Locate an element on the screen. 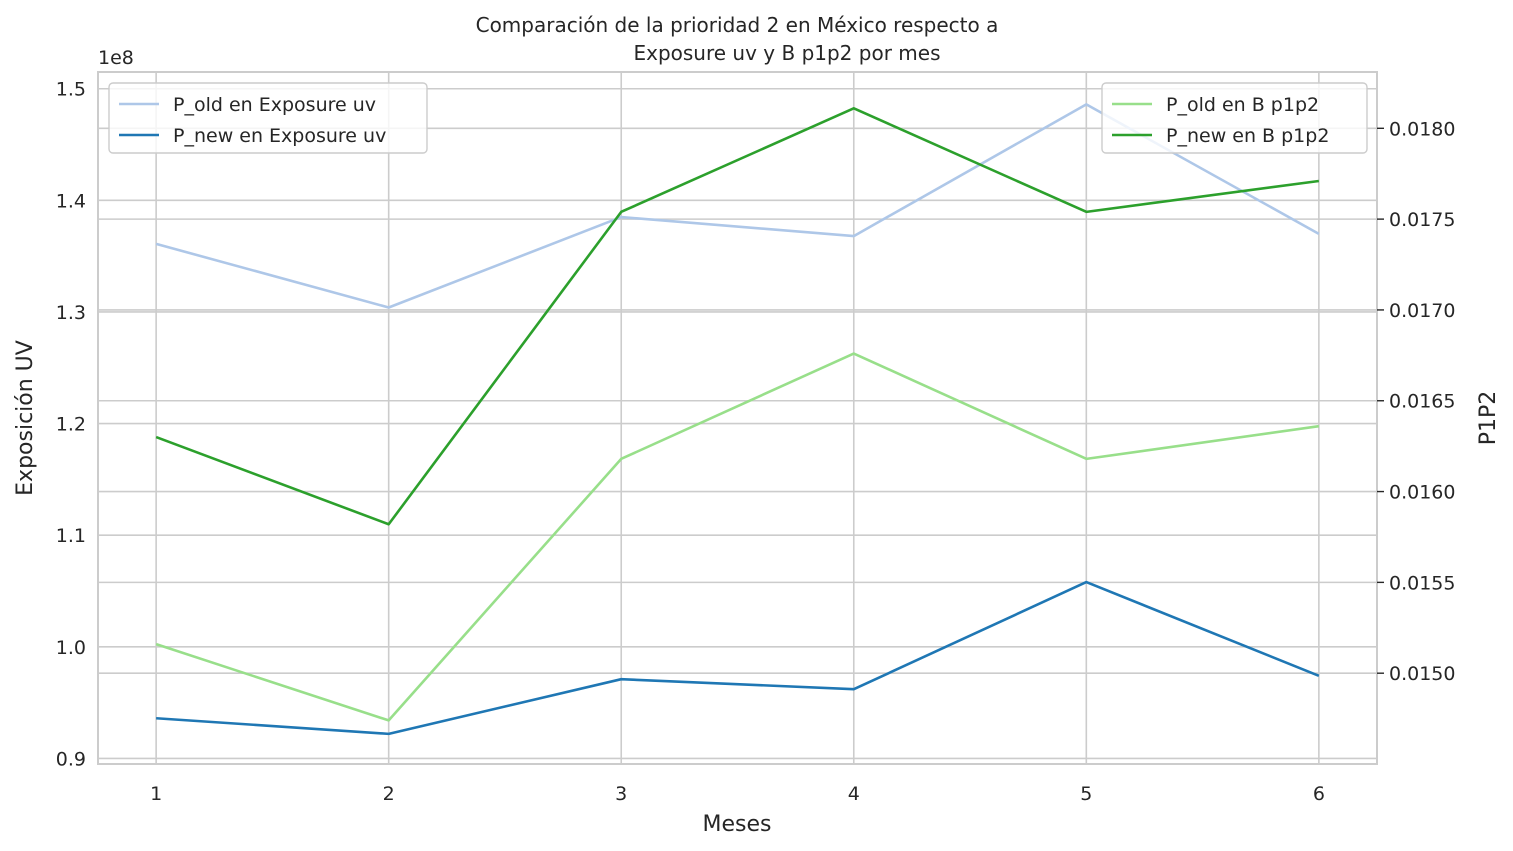 The image size is (1513, 851). right-y-tick-label: 0.0165 is located at coordinates (1422, 402).